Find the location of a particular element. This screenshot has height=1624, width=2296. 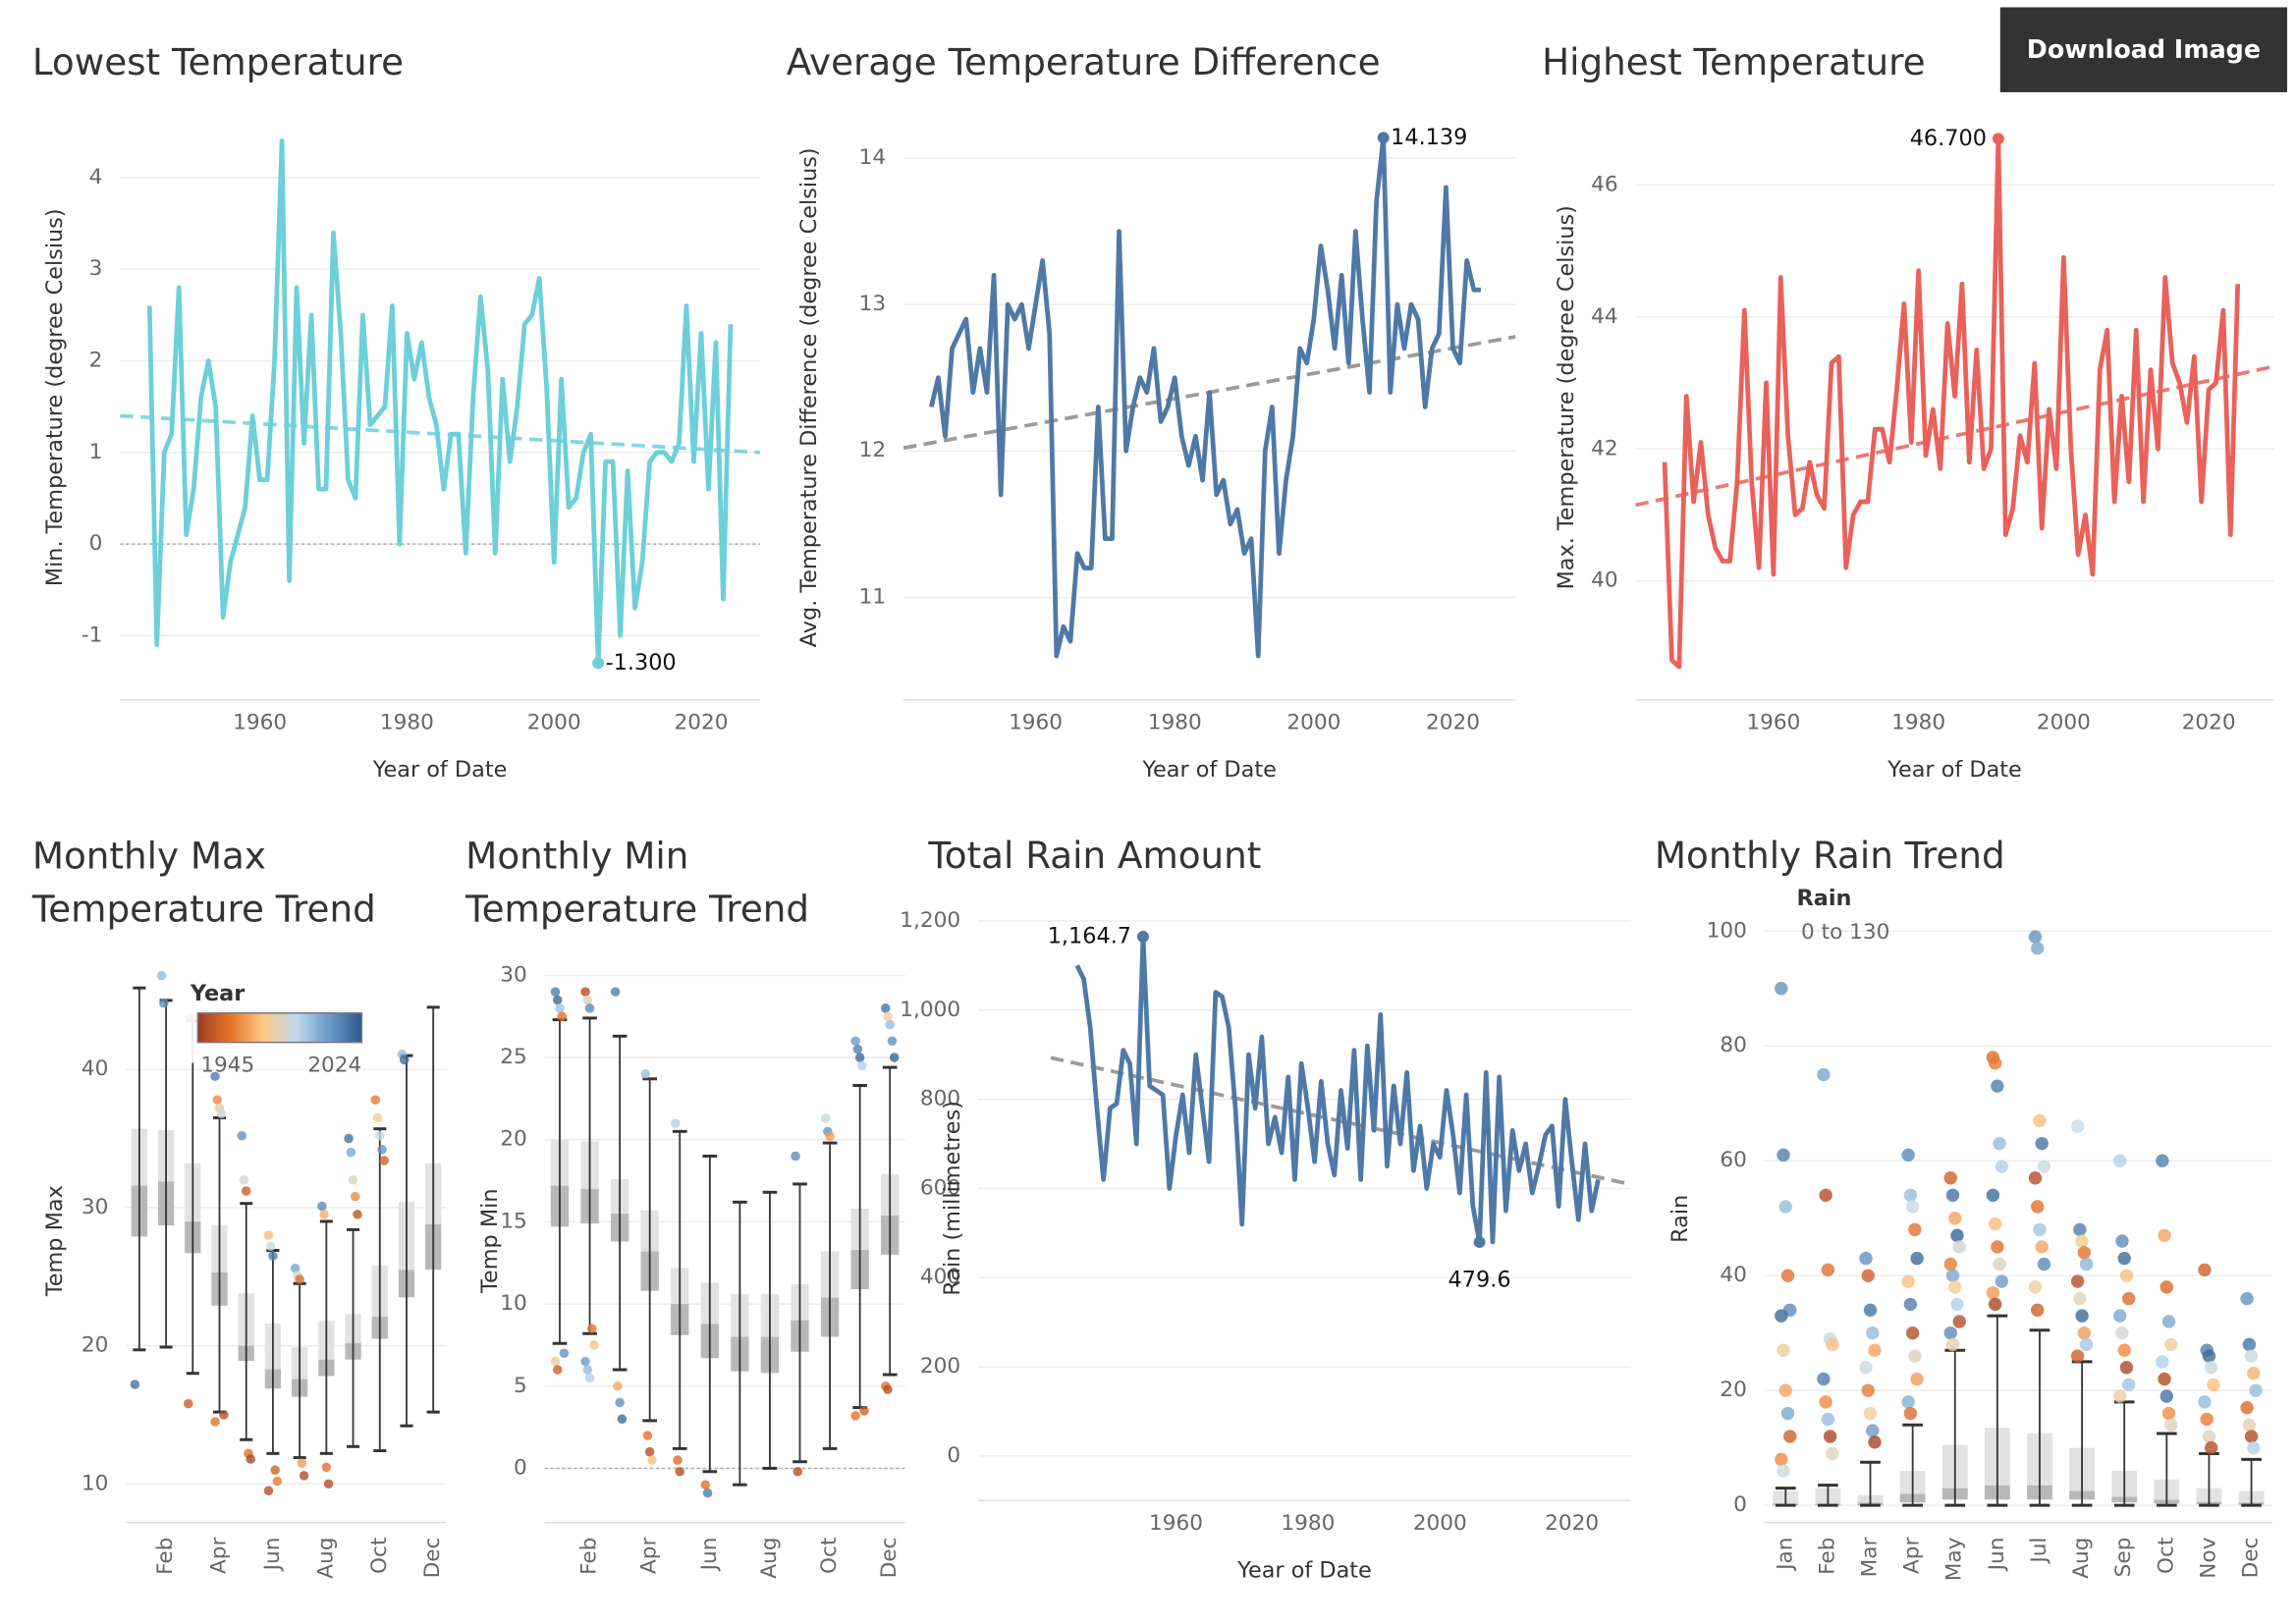

data-line is located at coordinates (1337, 1089).